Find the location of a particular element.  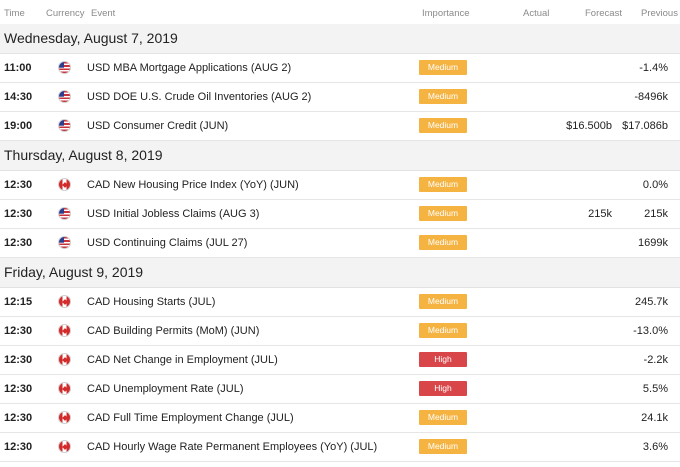

event-name: CAD Full Time Employment Change (JUL) is located at coordinates (190, 418).